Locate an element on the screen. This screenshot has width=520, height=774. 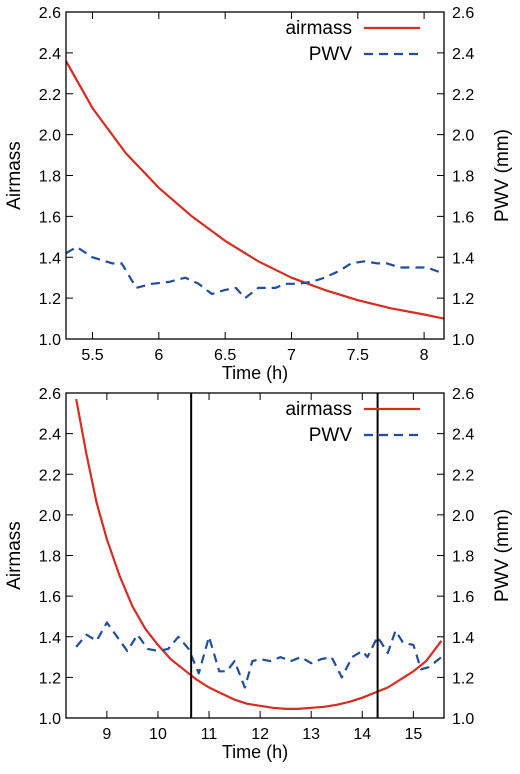
x-tick-label: 12 is located at coordinates (260, 734).